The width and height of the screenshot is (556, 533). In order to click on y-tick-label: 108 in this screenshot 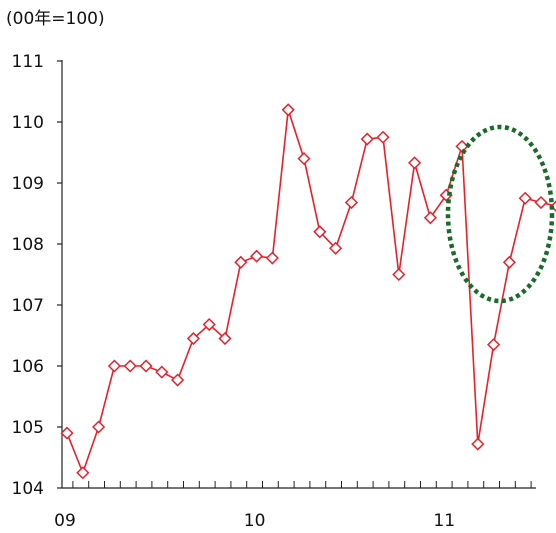, I will do `click(28, 245)`.